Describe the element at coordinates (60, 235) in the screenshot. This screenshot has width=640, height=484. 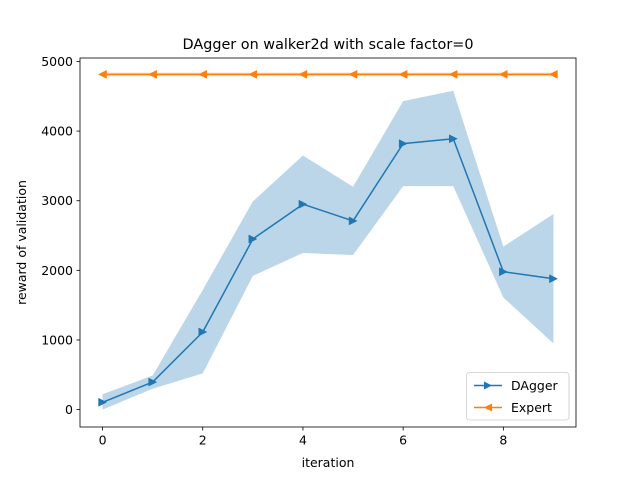
I see `y-axis-ticks: 0 1000 2000 3000 4000 5000` at that location.